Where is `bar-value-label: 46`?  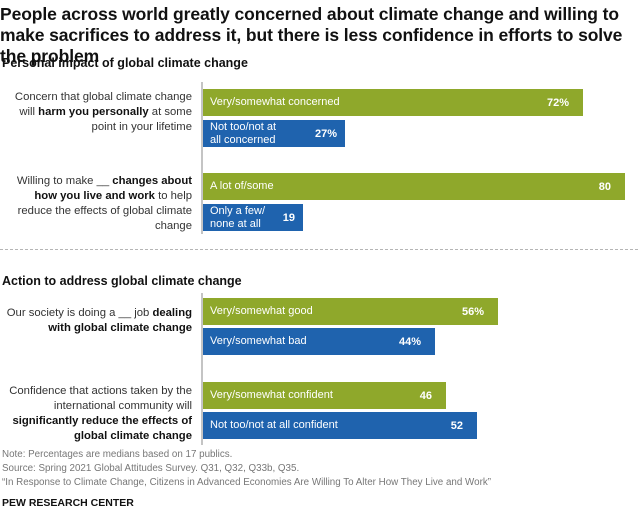
bar-value-label: 46 is located at coordinates (425, 395).